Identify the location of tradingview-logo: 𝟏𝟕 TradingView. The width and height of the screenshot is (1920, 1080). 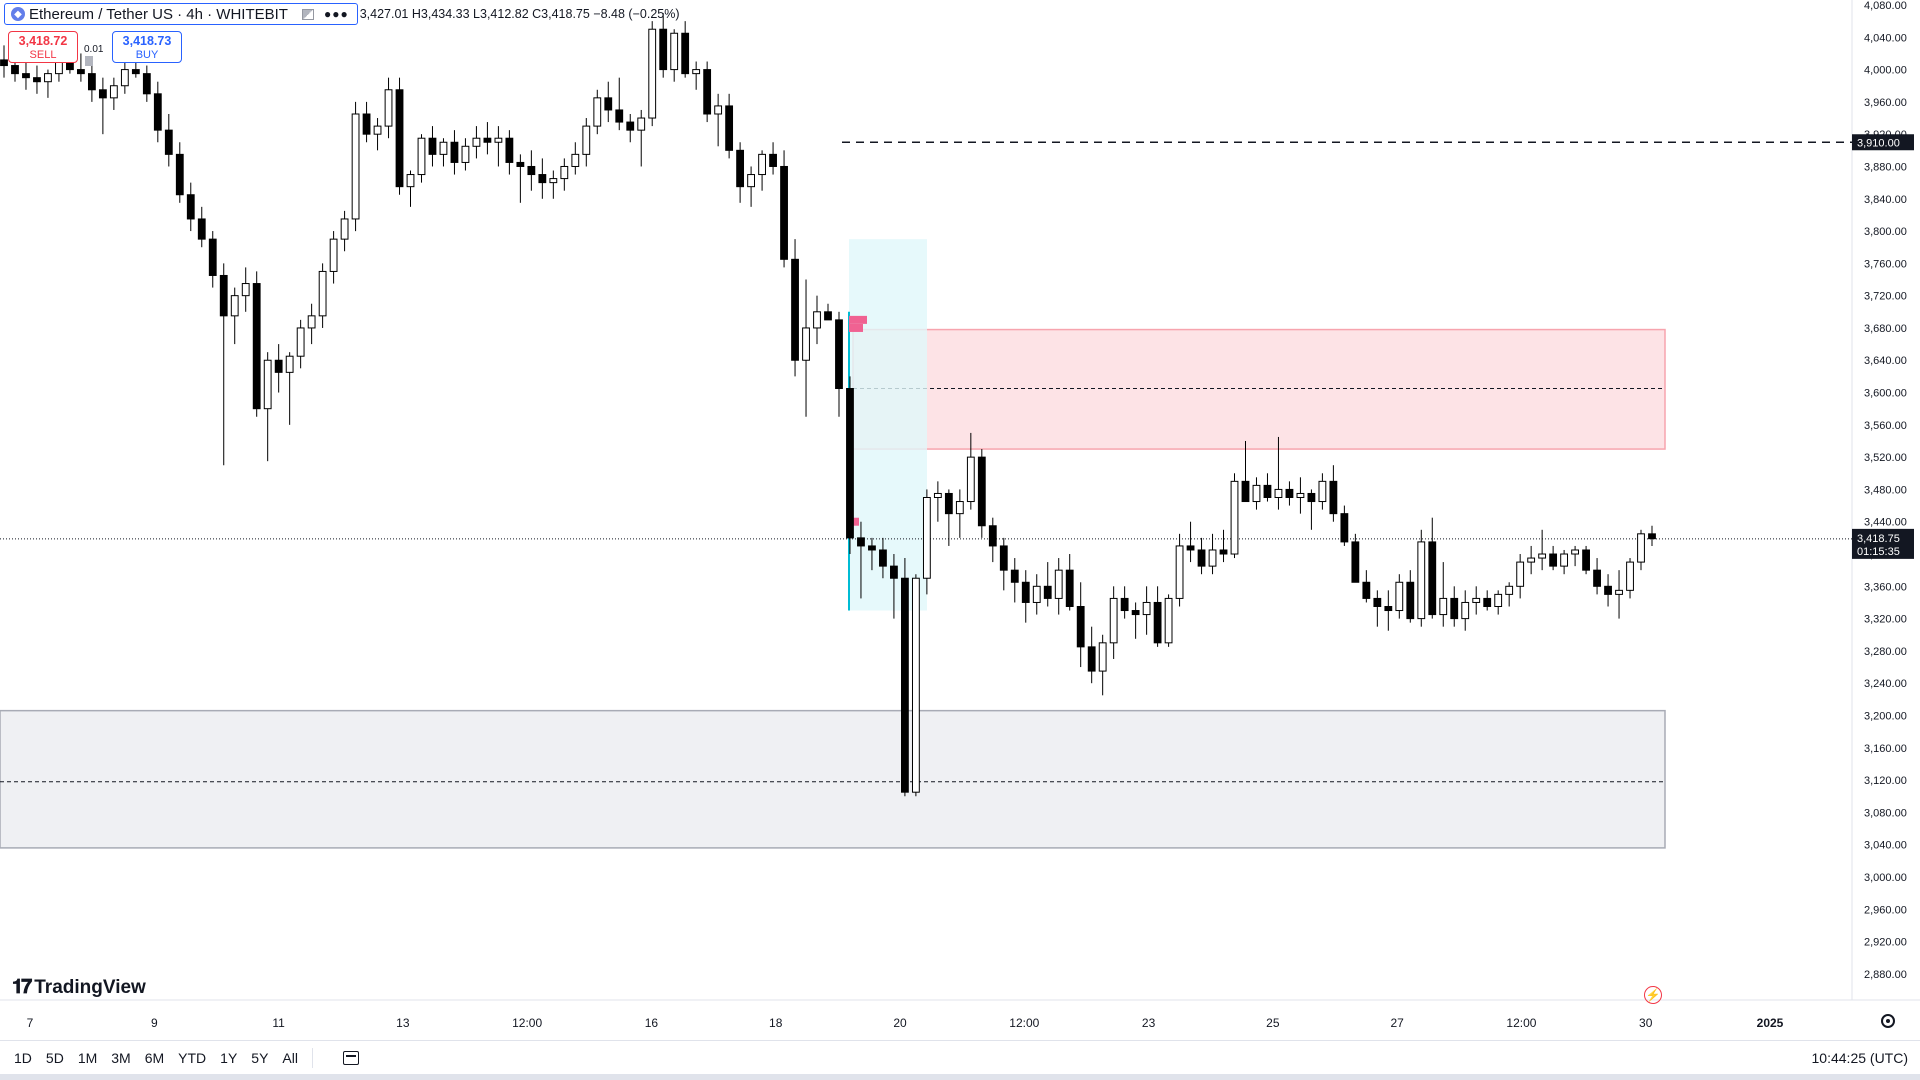
(79, 987).